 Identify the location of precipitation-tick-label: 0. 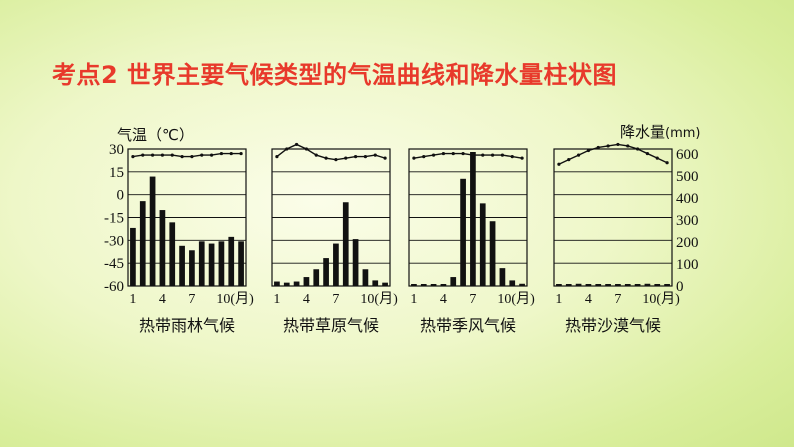
(680, 287).